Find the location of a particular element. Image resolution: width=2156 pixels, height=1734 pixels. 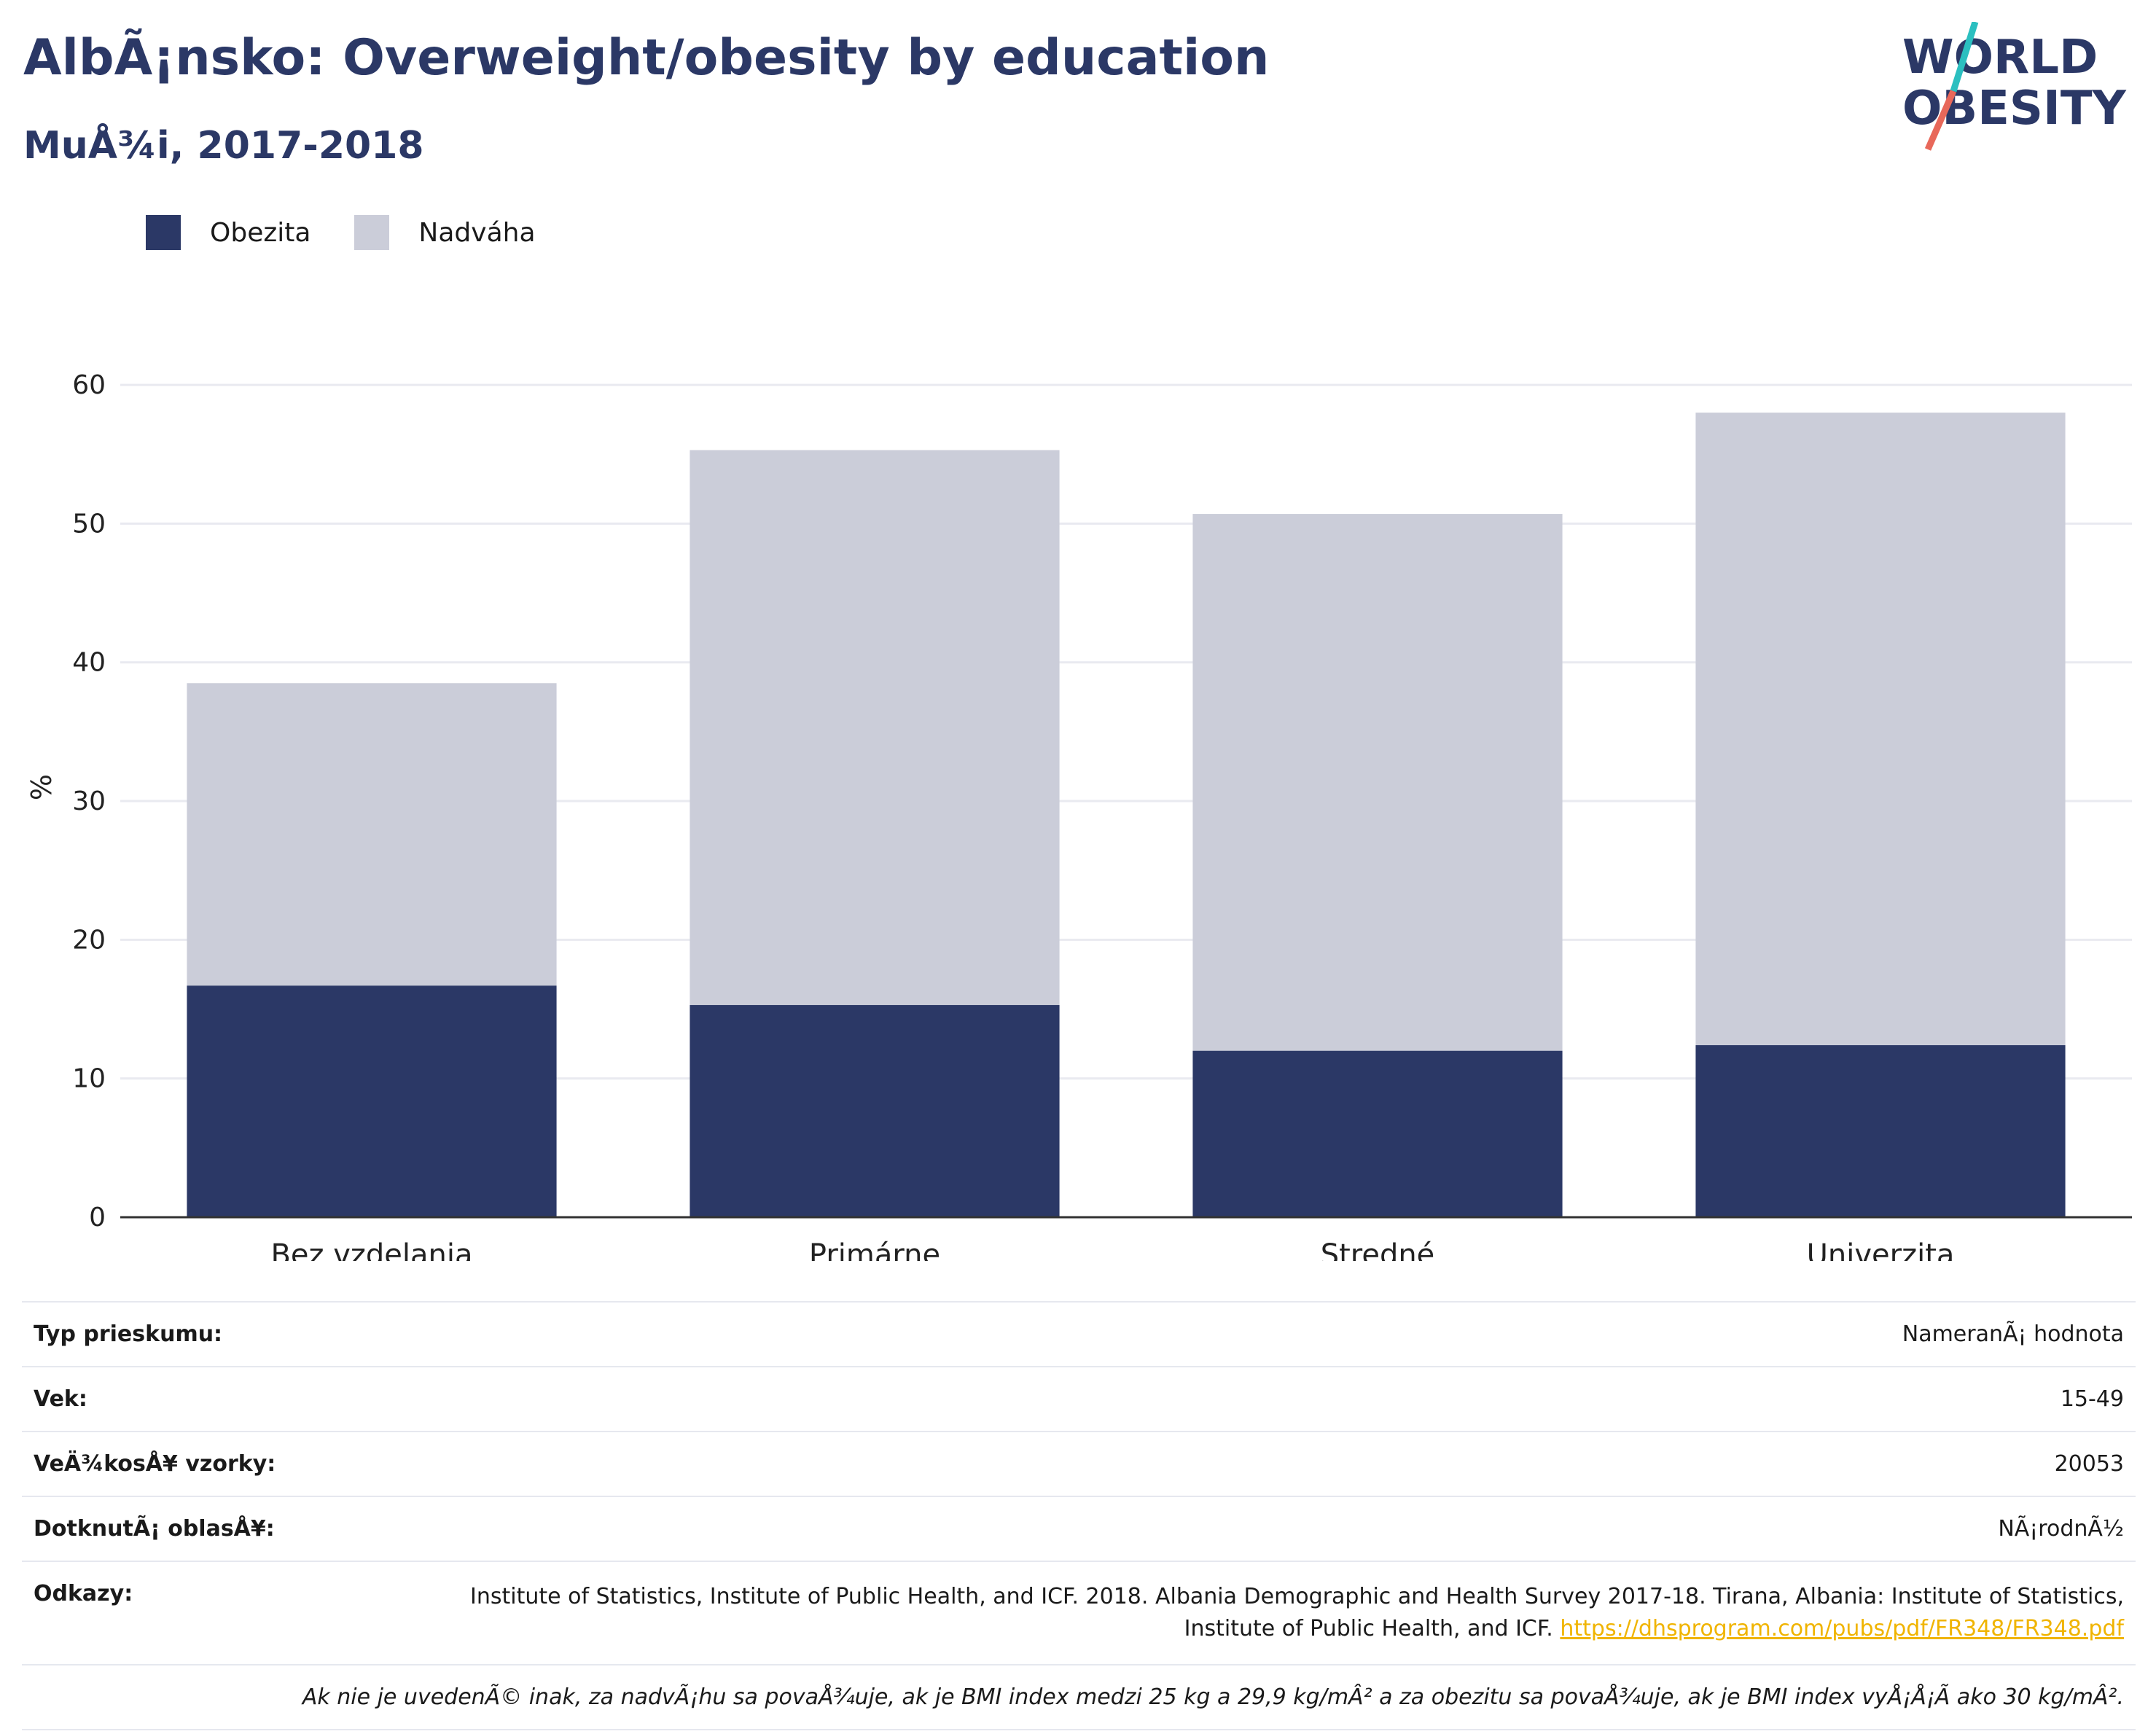

info-row-area: DotknutÃ¡ oblasÅ¥: NÃ¡rodnÃ½ is located at coordinates (1079, 1528).